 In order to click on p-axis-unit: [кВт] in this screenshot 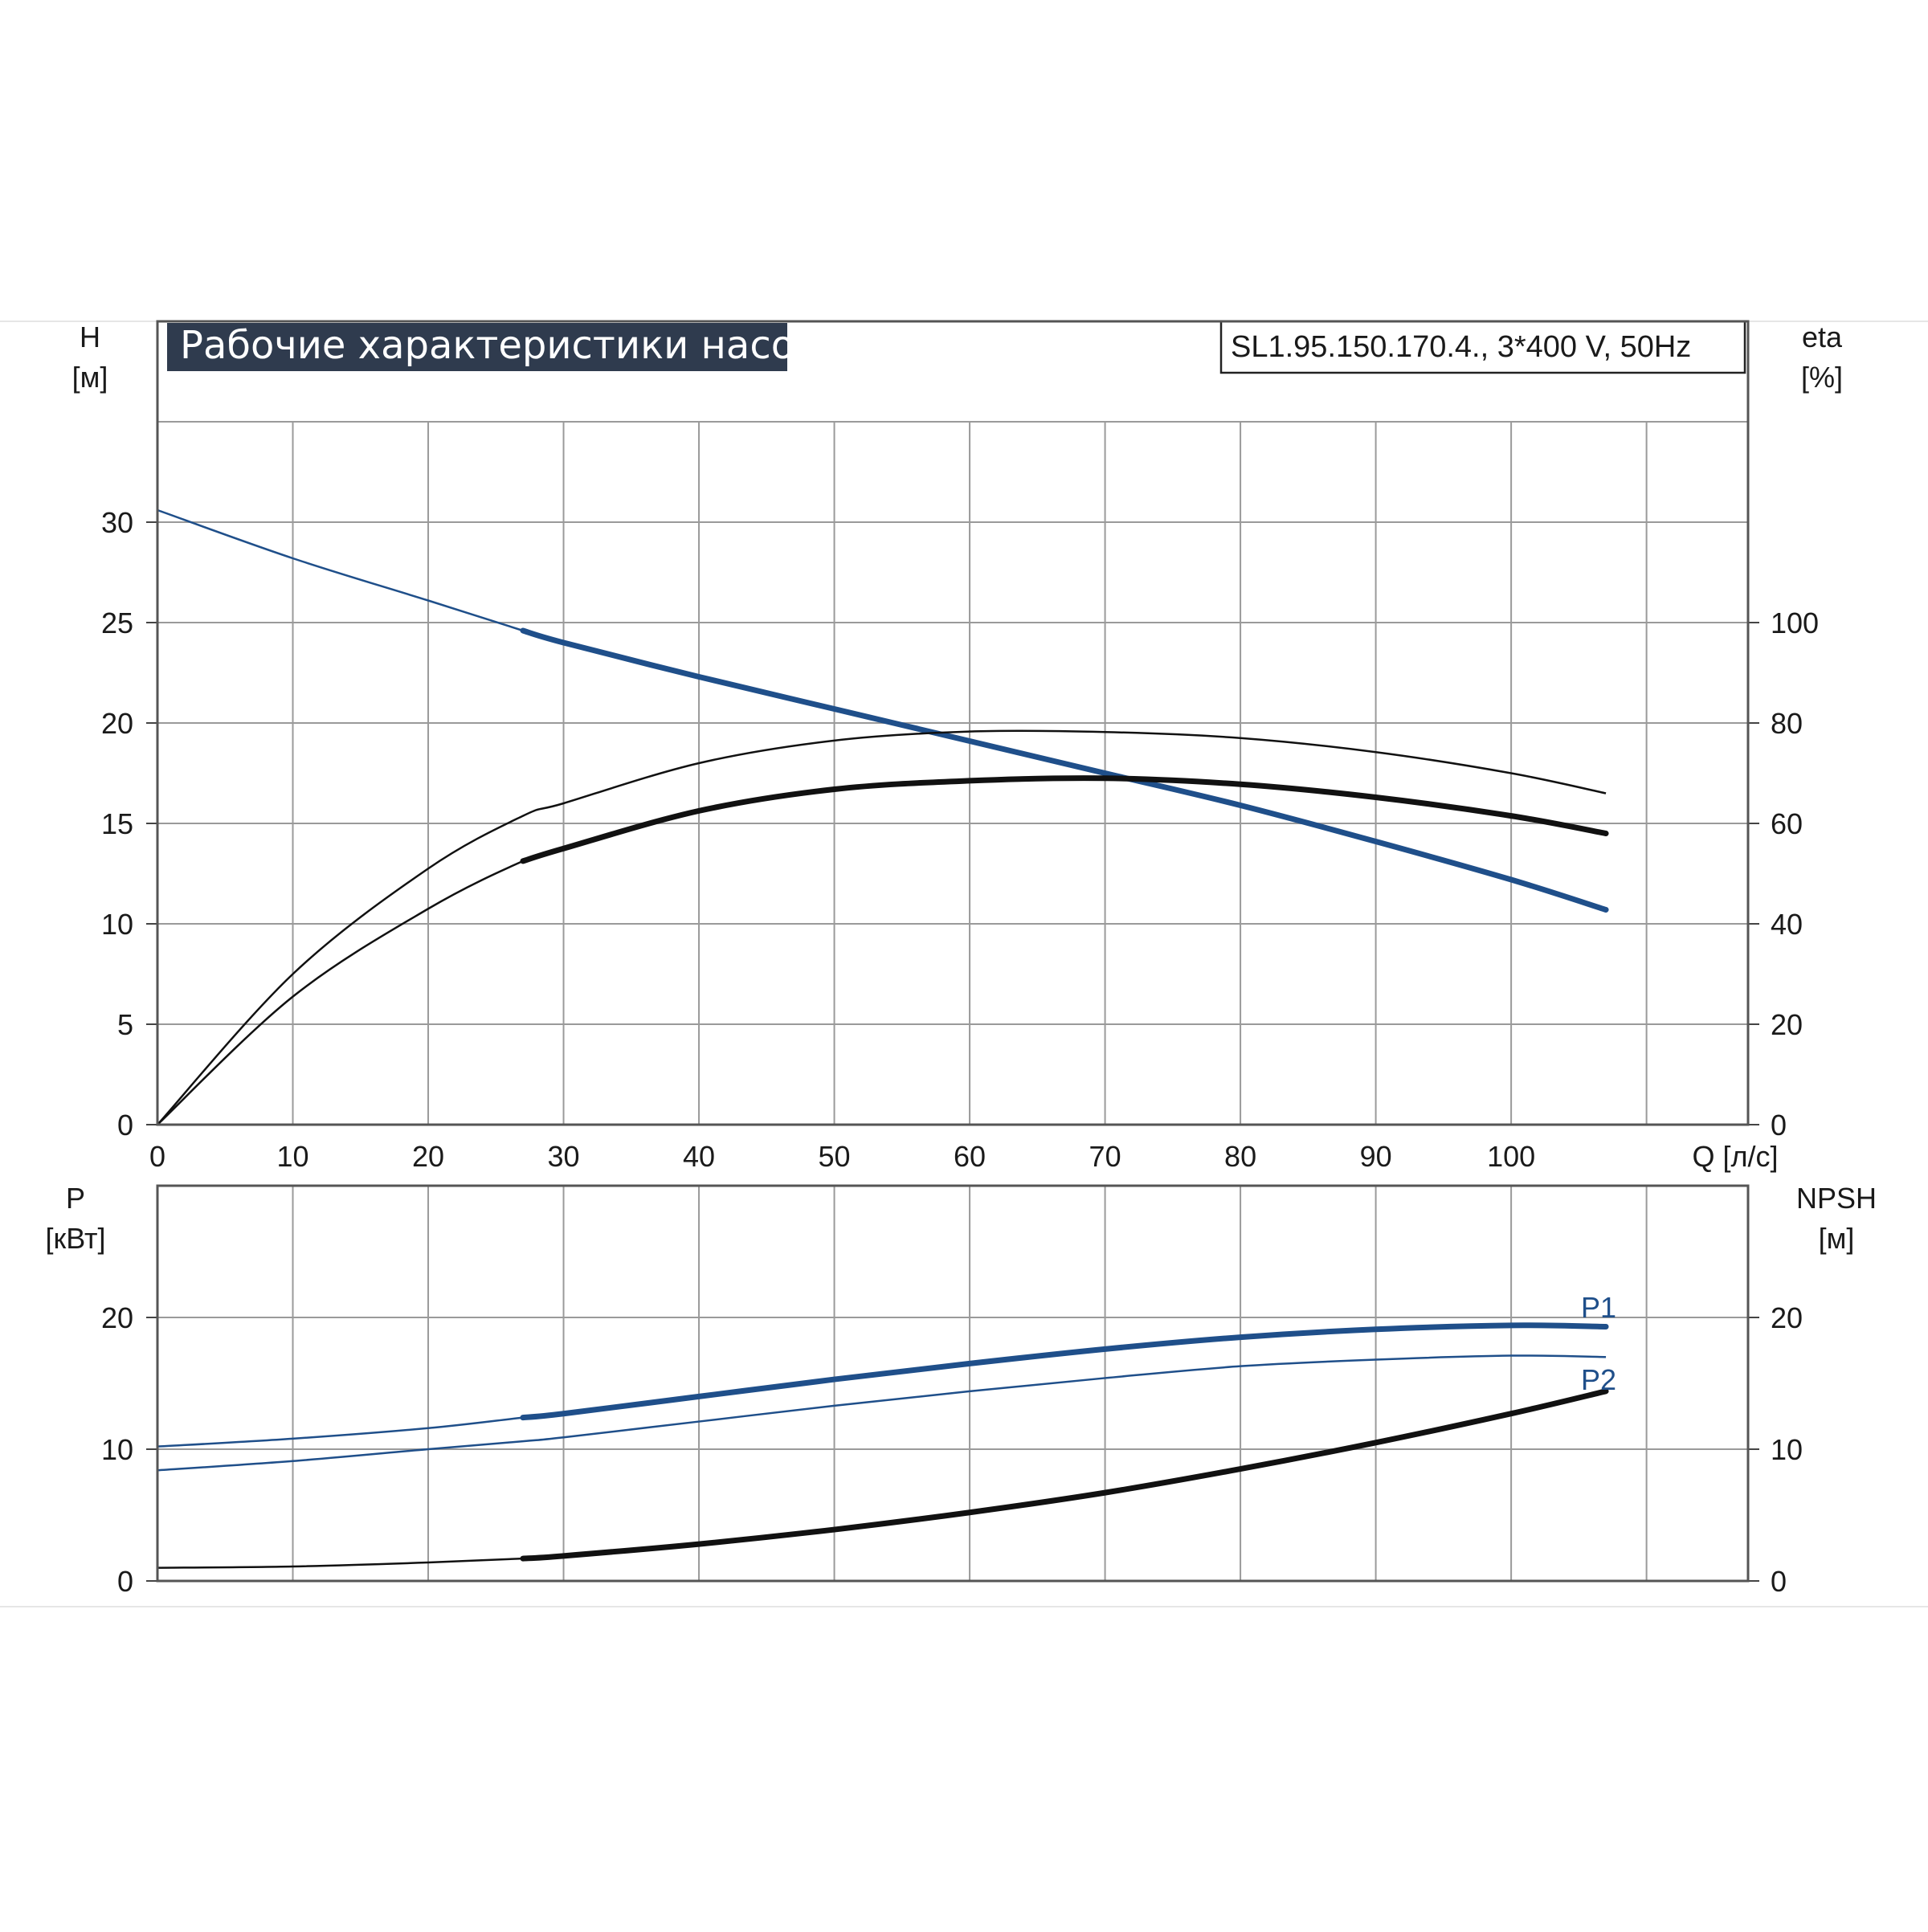, I will do `click(75, 1239)`.